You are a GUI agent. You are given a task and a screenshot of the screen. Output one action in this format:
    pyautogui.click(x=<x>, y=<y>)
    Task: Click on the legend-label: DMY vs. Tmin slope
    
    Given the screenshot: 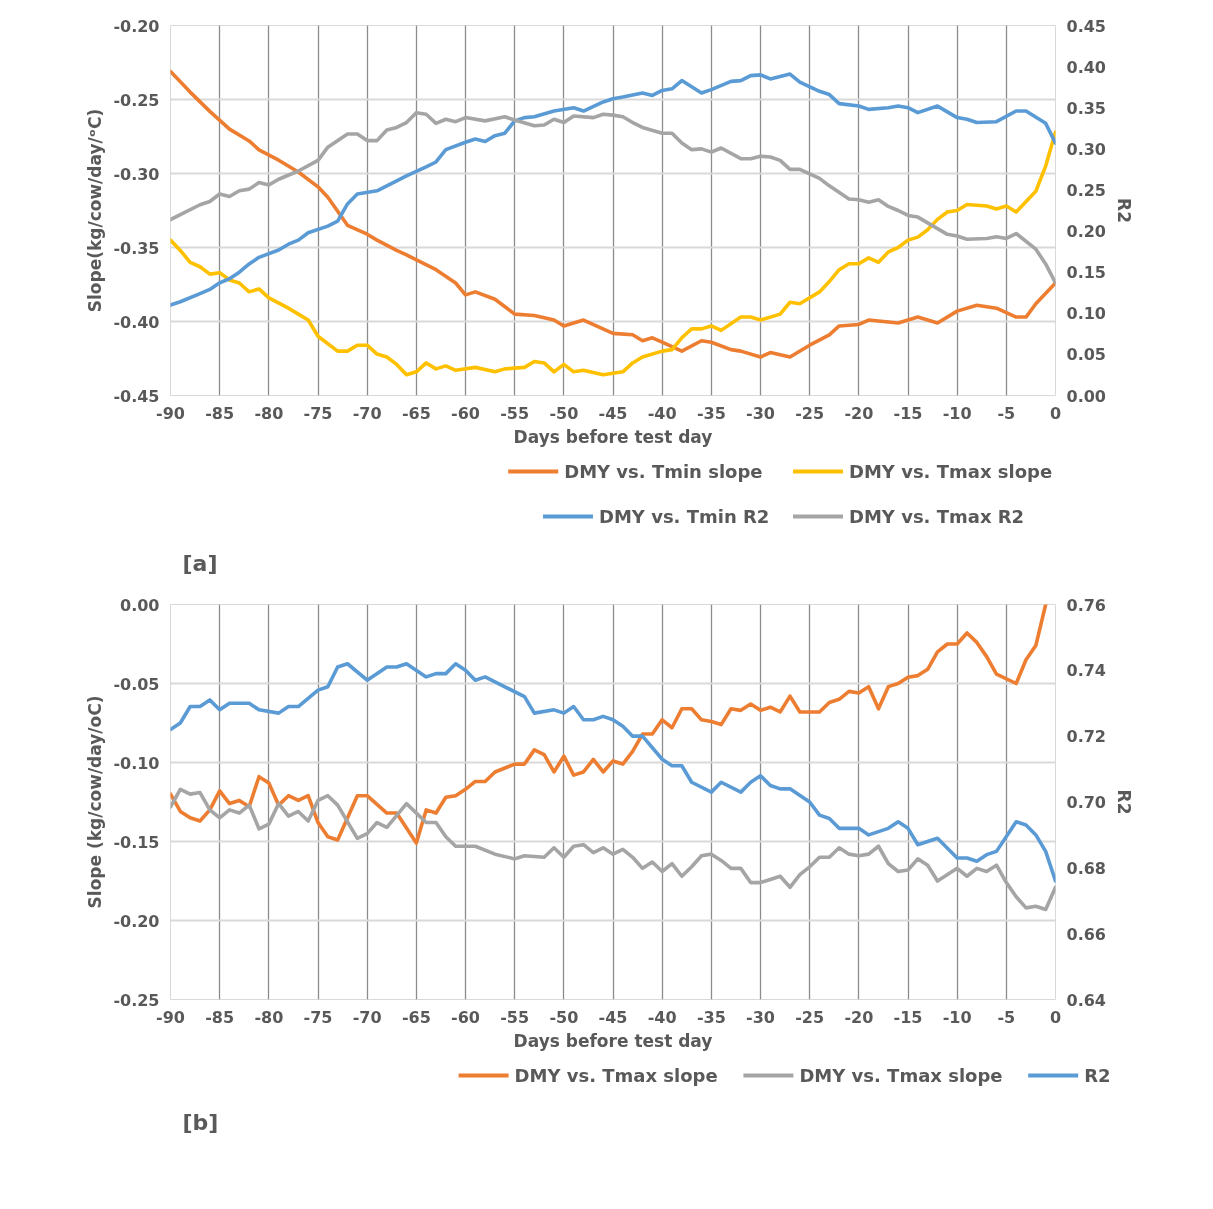 What is the action you would take?
    pyautogui.click(x=663, y=471)
    